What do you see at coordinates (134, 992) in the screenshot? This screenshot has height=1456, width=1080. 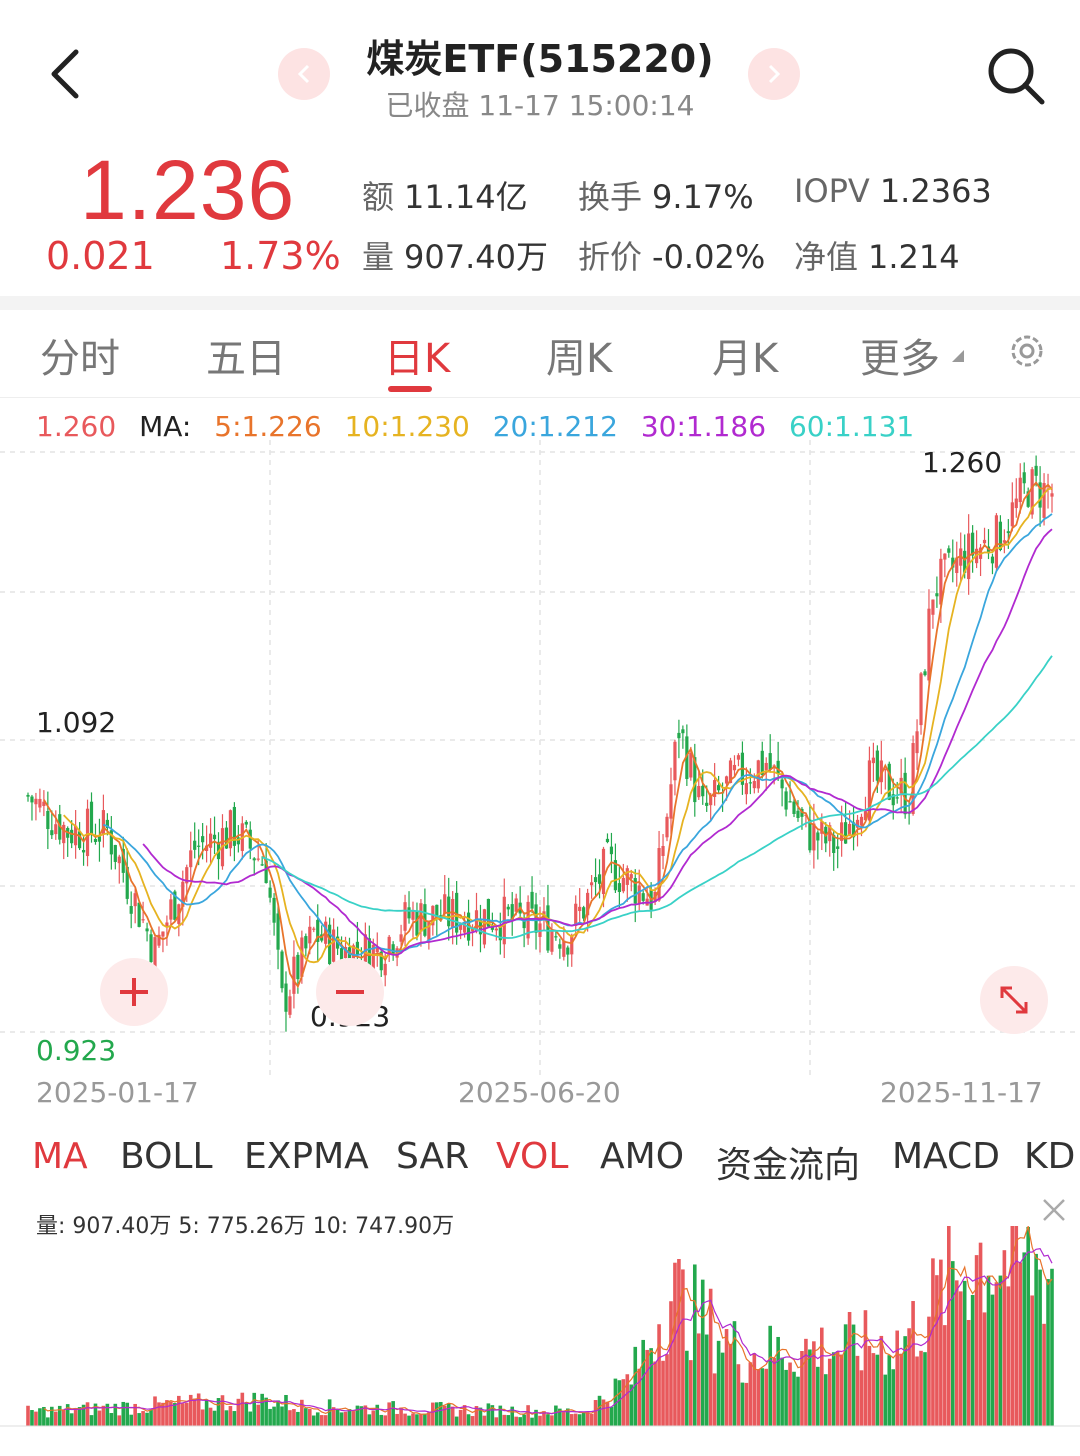 I see `zoom-in-button` at bounding box center [134, 992].